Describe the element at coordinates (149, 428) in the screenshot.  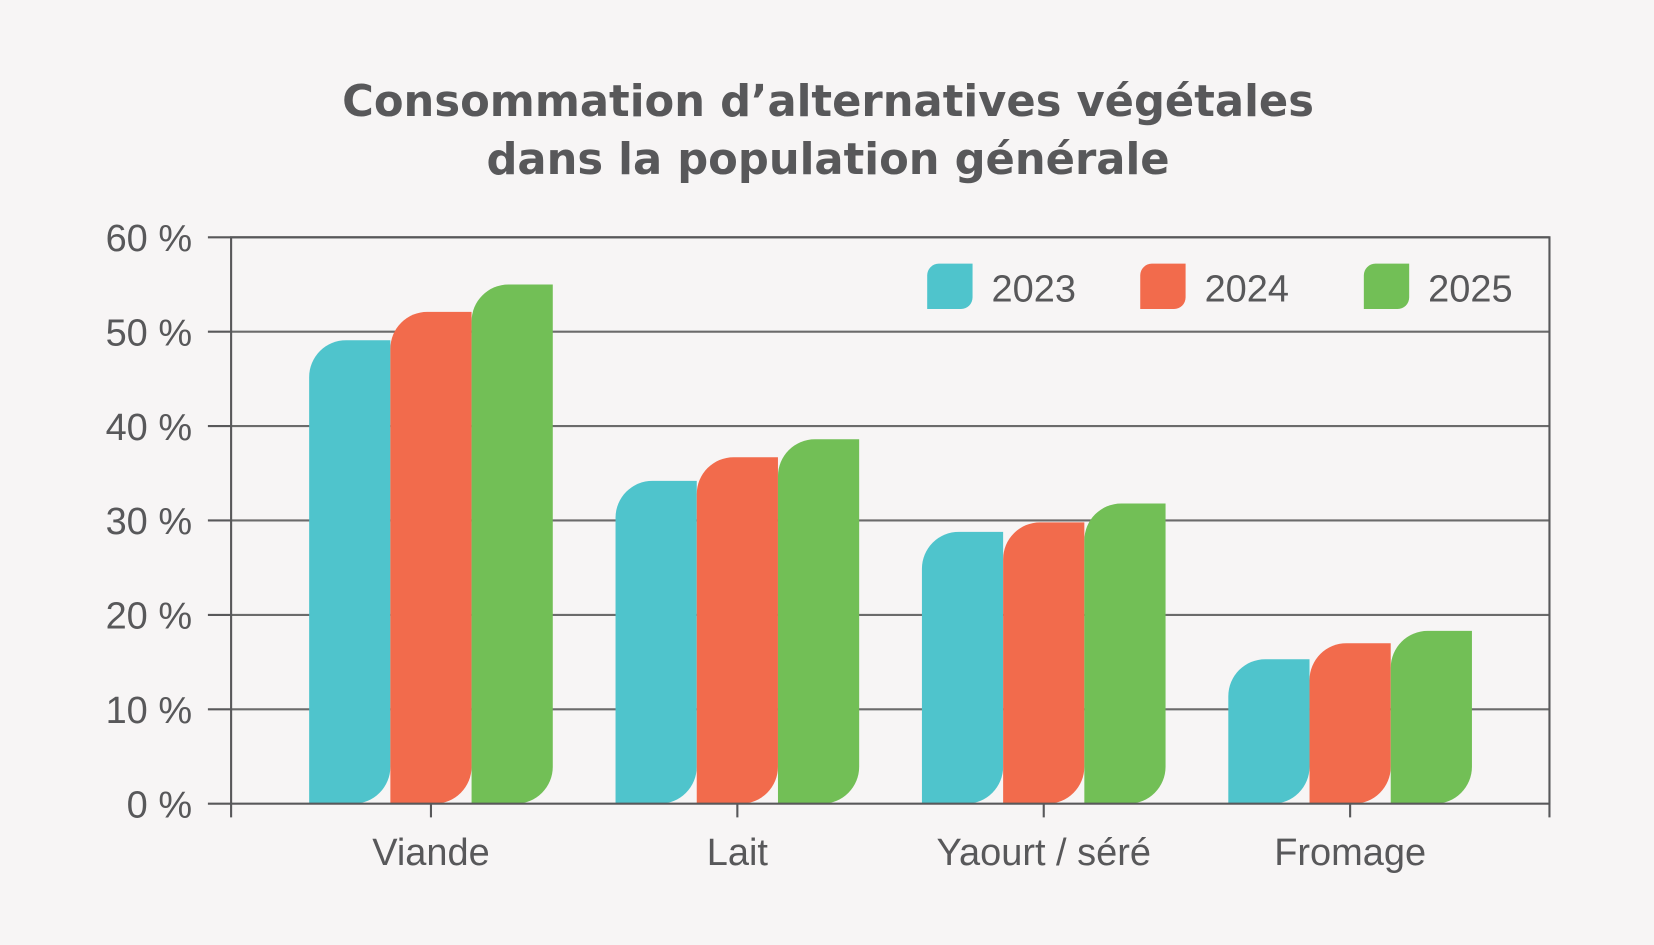
I see `y-tick-label: 40 %` at that location.